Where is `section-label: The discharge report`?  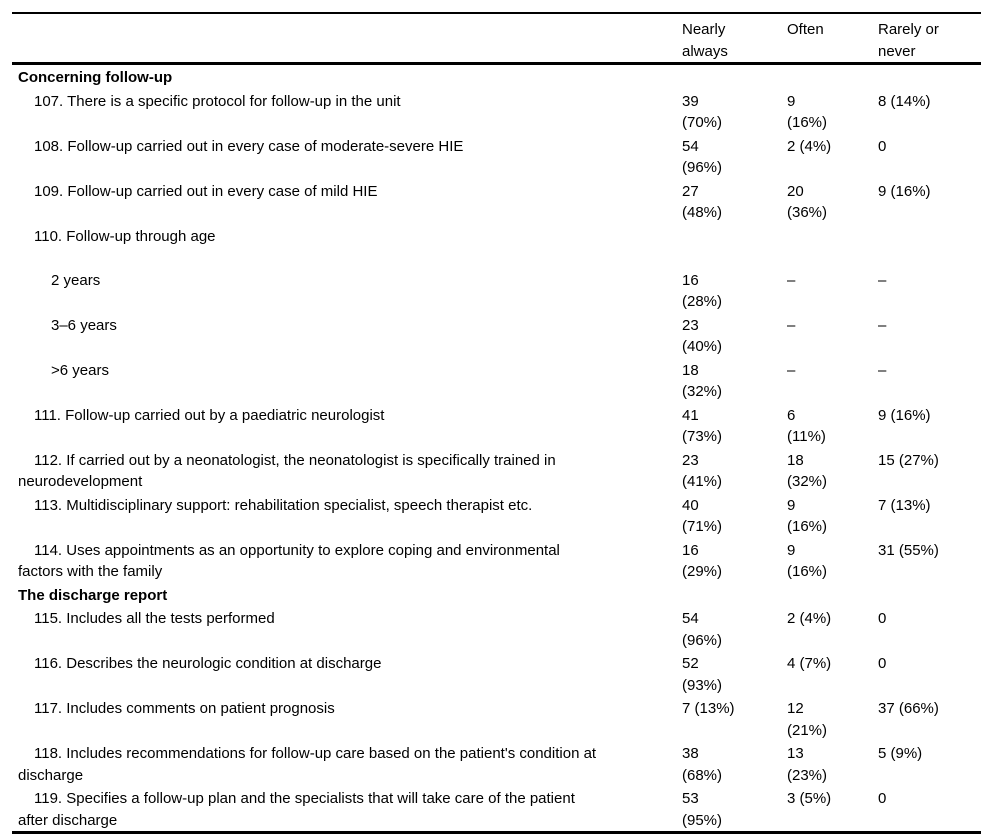 section-label: The discharge report is located at coordinates (93, 595).